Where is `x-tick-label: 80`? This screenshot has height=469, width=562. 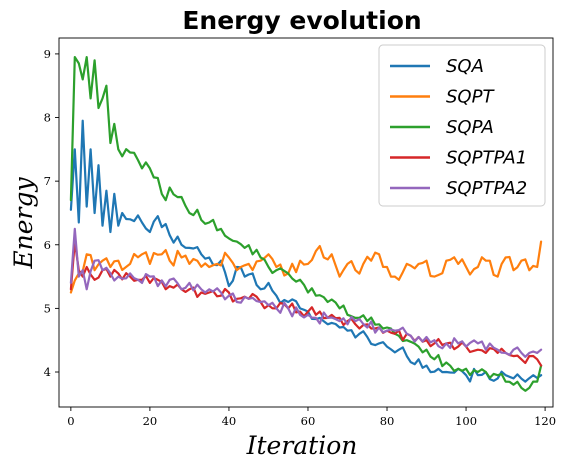 x-tick-label: 80 is located at coordinates (387, 421).